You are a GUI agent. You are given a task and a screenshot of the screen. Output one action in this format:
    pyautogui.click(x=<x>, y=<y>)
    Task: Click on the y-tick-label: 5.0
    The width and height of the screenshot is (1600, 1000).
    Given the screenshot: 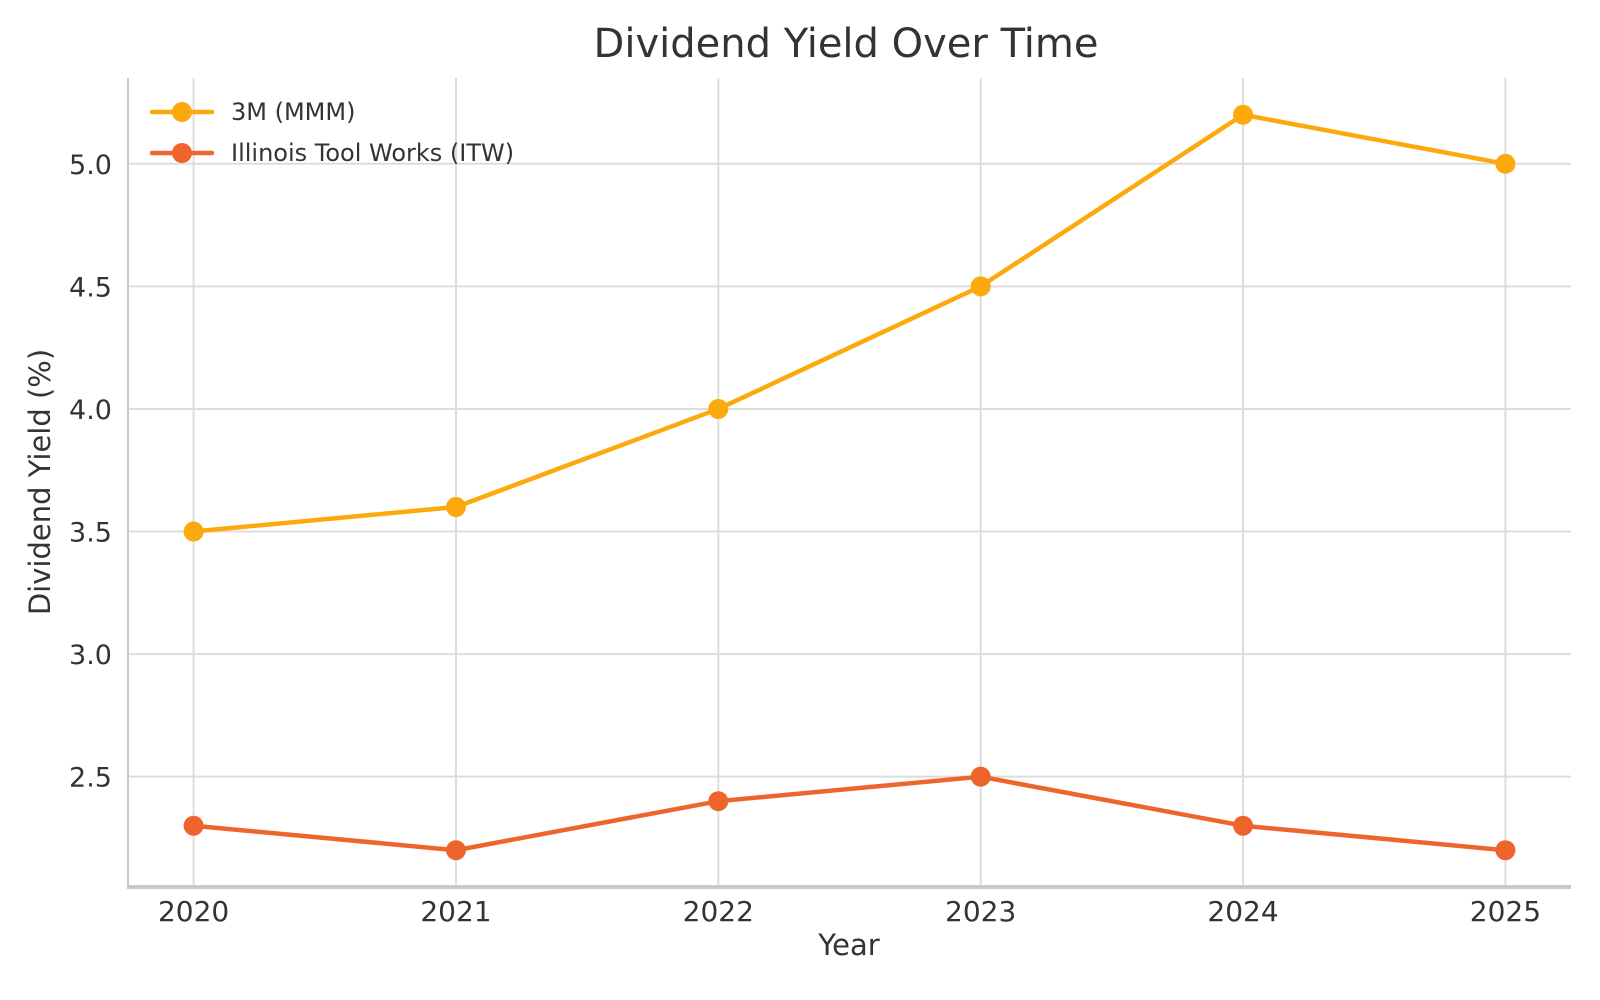 What is the action you would take?
    pyautogui.click(x=90, y=165)
    